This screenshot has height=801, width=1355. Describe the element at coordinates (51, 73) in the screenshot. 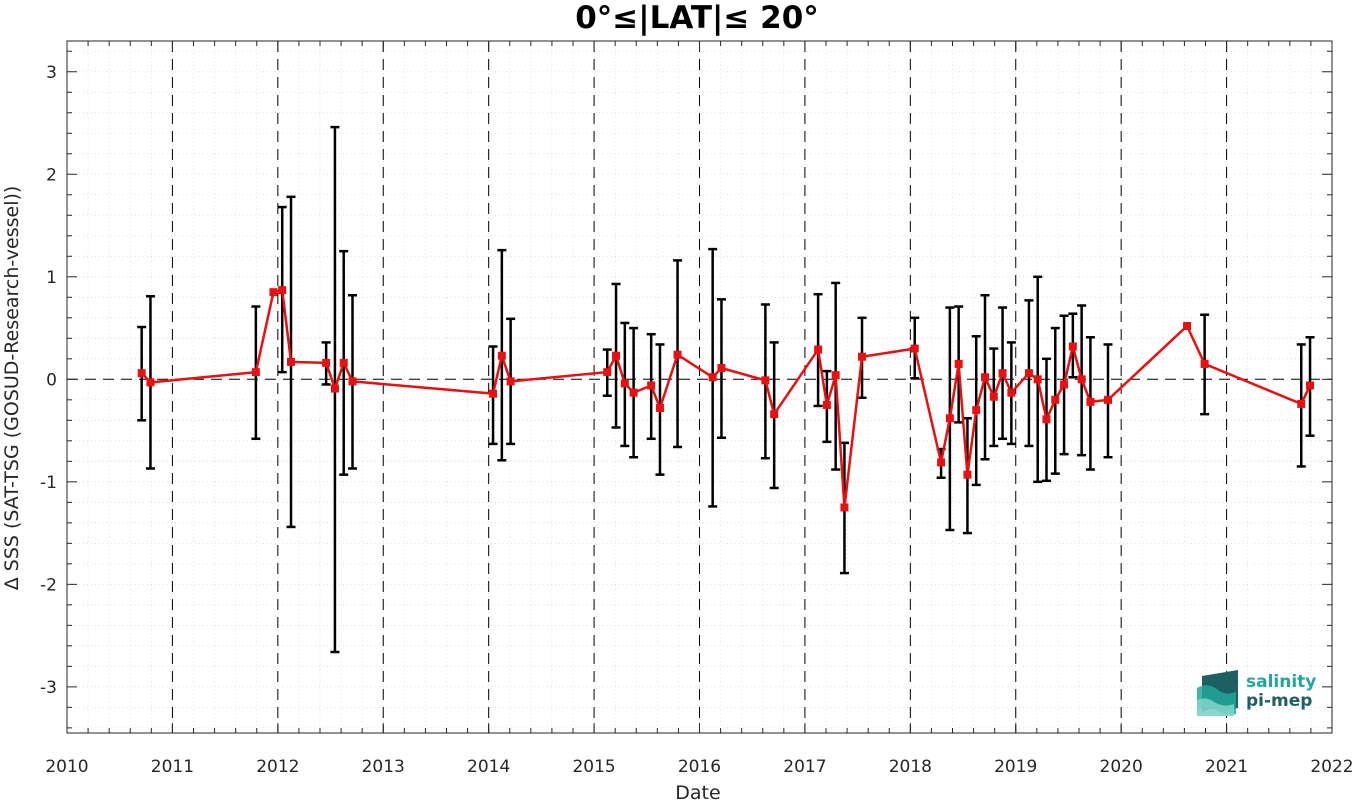

I see `y-tick-label: 3` at that location.